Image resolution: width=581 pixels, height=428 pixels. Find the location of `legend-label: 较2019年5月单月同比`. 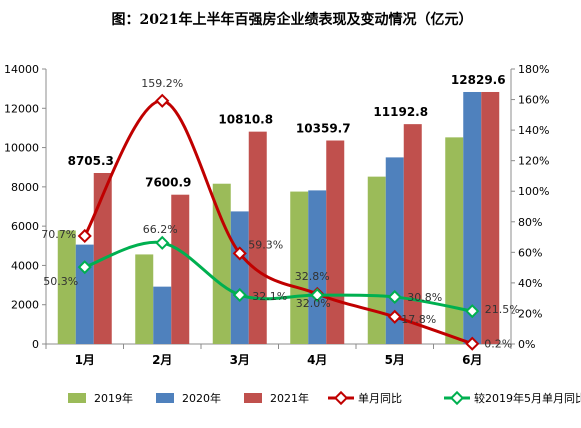

legend-label: 较2019年5月单月同比 is located at coordinates (527, 398).